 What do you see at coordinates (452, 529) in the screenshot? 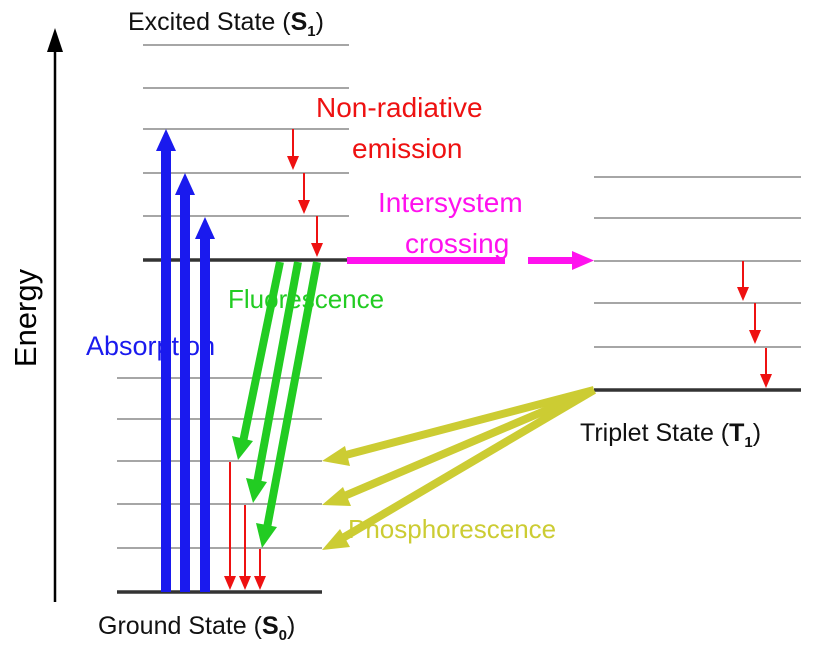
I see `phosphorescence-label: Phosphorescence` at bounding box center [452, 529].